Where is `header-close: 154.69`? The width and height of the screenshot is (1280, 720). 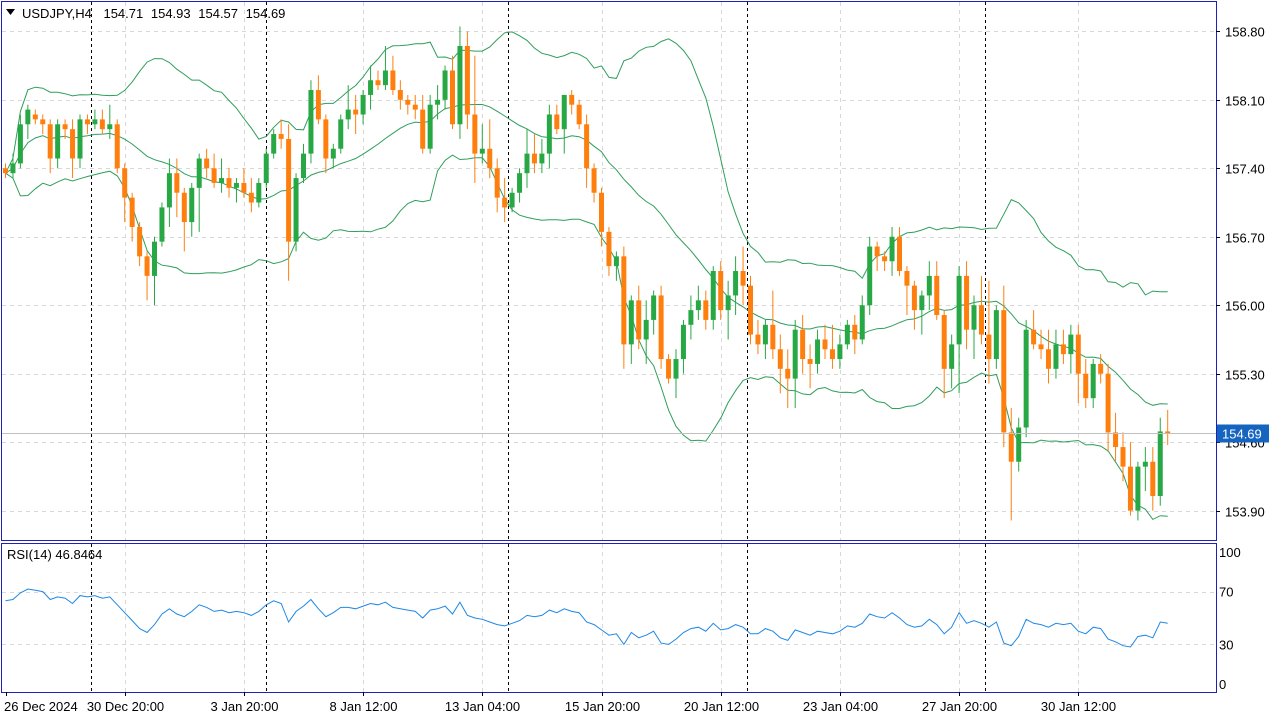
header-close: 154.69 is located at coordinates (266, 13).